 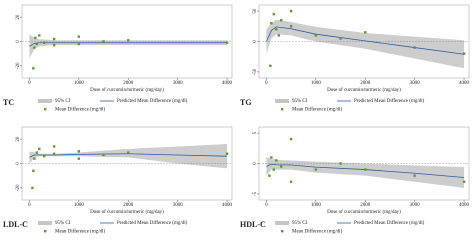 I want to click on y-tick-label: -50, so click(x=255, y=71).